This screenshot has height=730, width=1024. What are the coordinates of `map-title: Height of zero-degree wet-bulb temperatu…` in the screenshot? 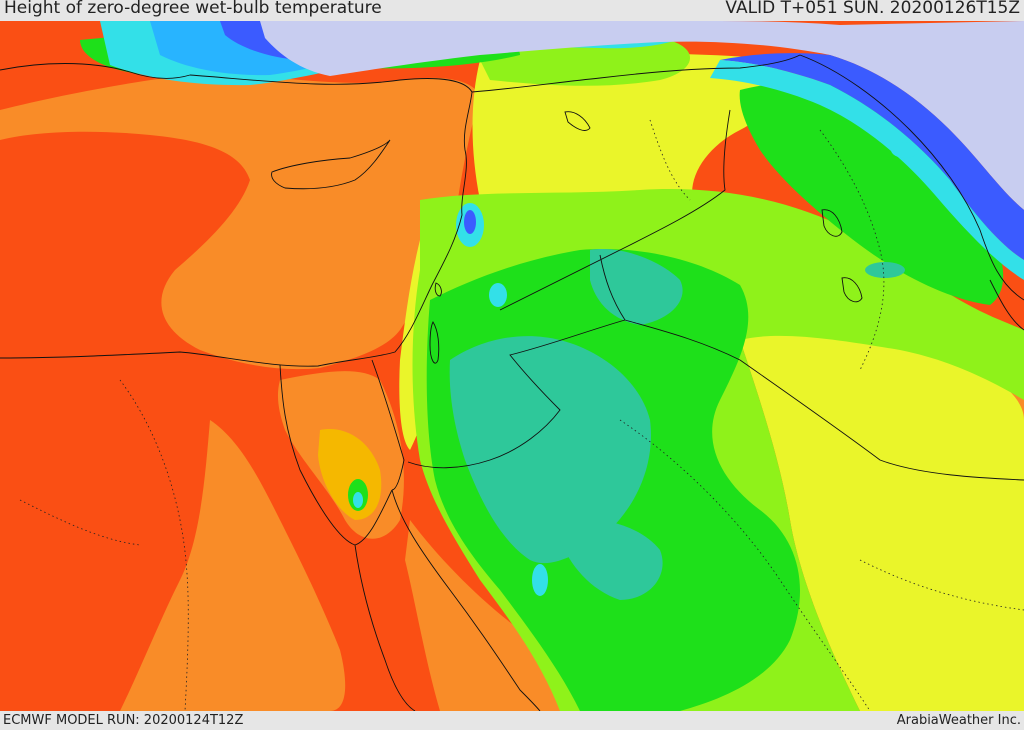 It's located at (193, 10).